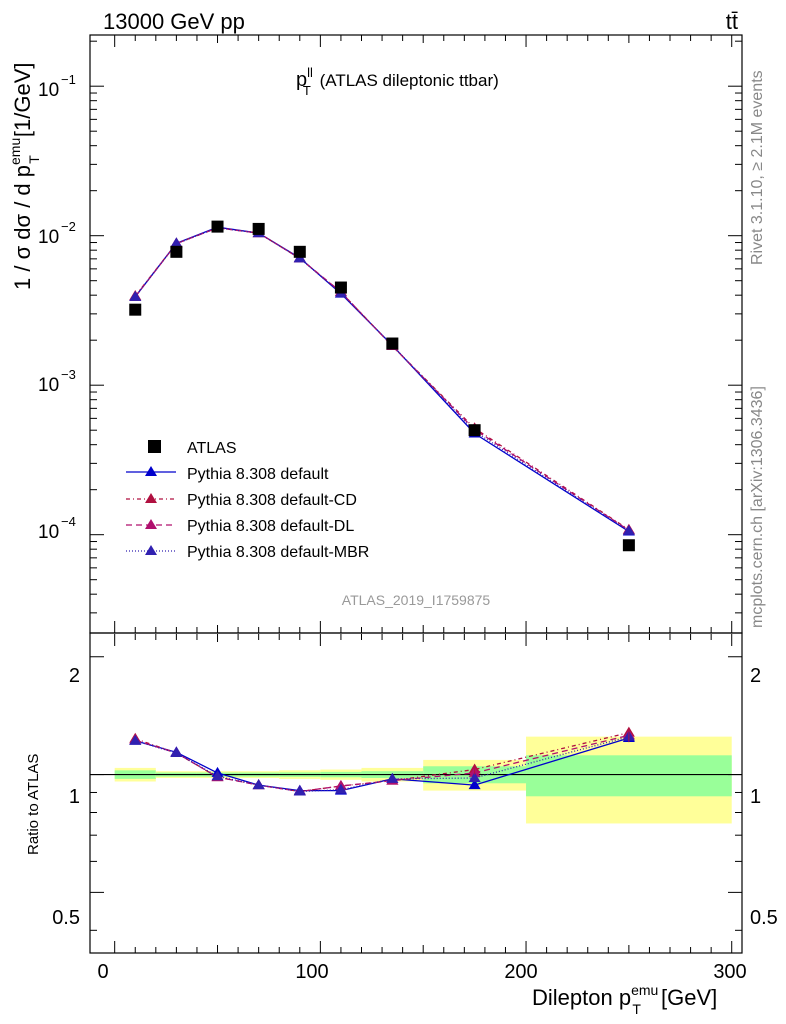 The image size is (786, 1024). I want to click on main-y-tick-labels: 10 −1 10 −2 10 −3 10 −4, so click(57, 307).